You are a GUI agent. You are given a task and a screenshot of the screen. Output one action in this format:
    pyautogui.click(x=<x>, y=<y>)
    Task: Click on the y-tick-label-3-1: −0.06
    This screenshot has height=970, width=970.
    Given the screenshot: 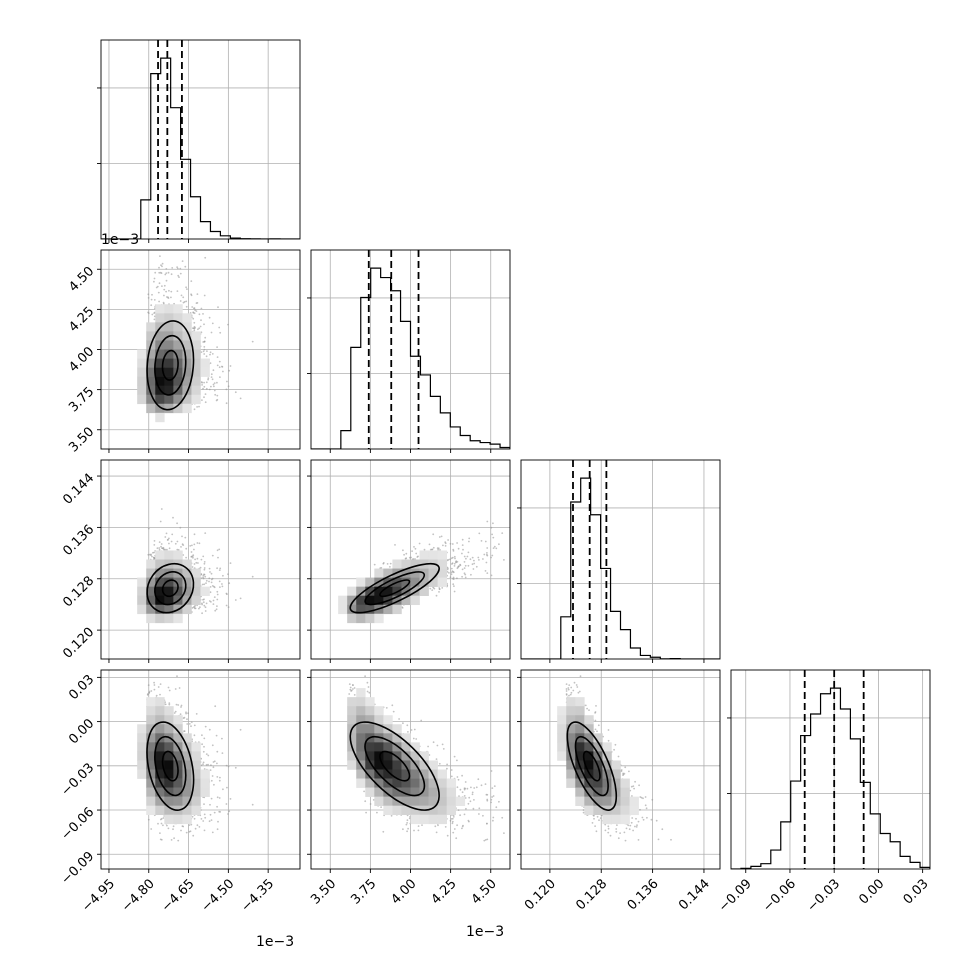 What is the action you would take?
    pyautogui.click(x=78, y=824)
    